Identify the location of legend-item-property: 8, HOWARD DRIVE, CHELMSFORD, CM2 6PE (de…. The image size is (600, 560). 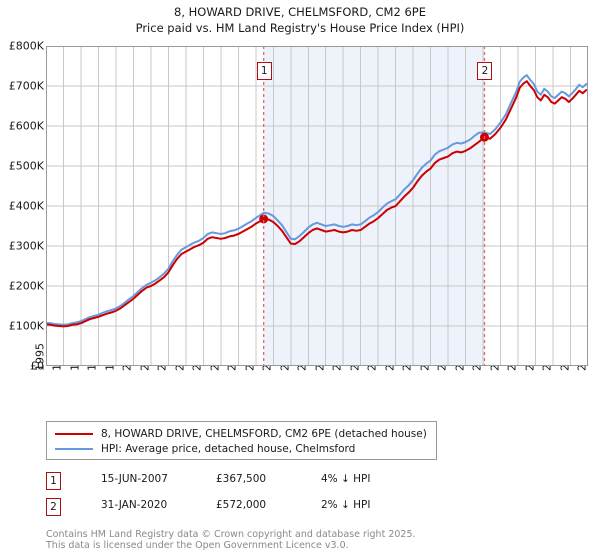
(241, 433).